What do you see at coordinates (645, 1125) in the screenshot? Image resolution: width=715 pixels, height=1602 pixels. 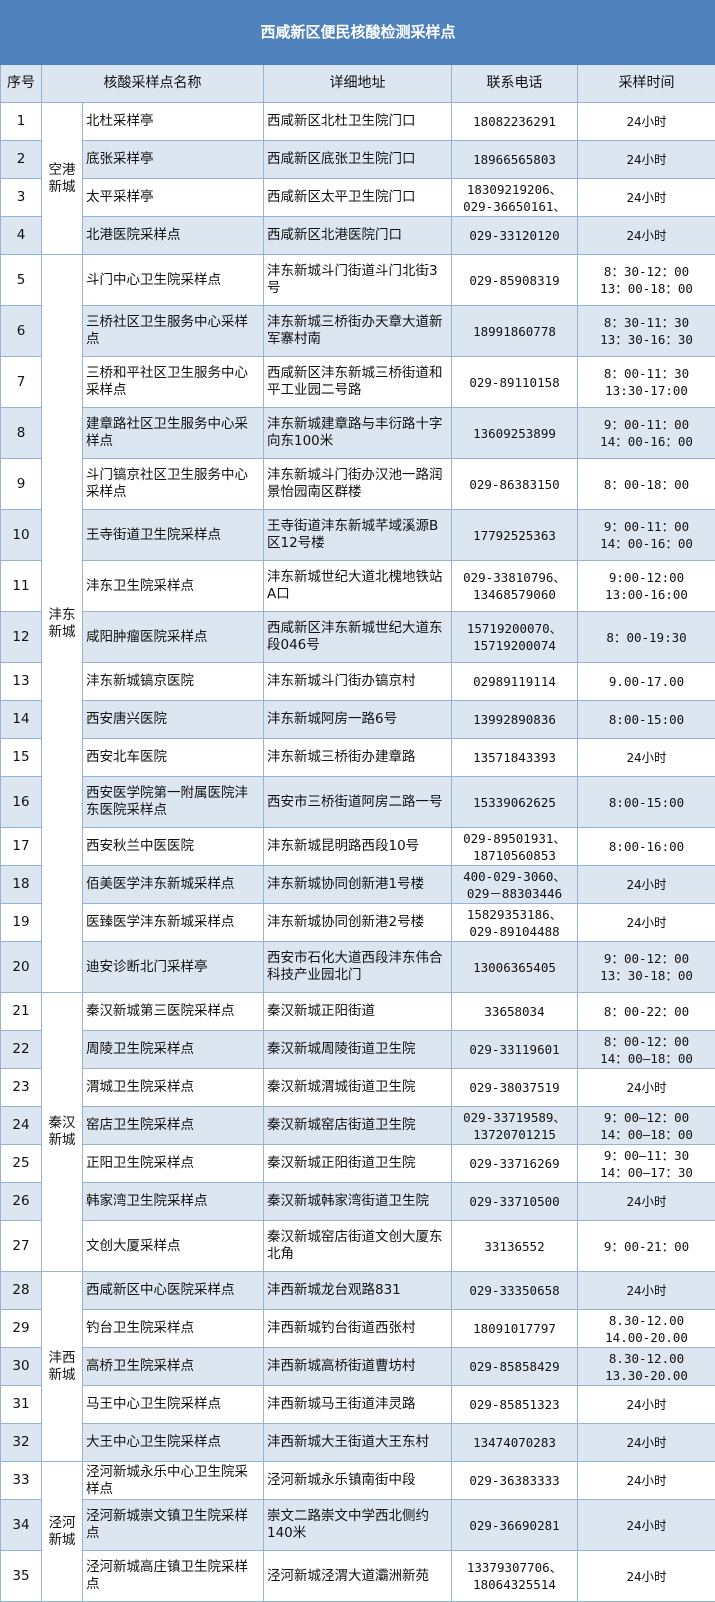 I see `site-time: 9：00—12：00 14：00—18：00` at bounding box center [645, 1125].